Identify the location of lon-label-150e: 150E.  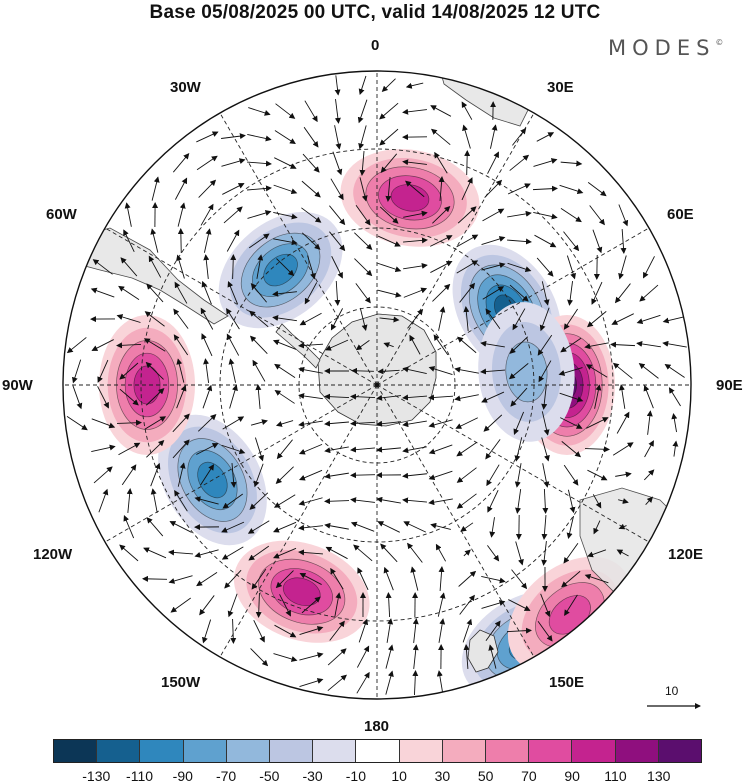
(566, 682).